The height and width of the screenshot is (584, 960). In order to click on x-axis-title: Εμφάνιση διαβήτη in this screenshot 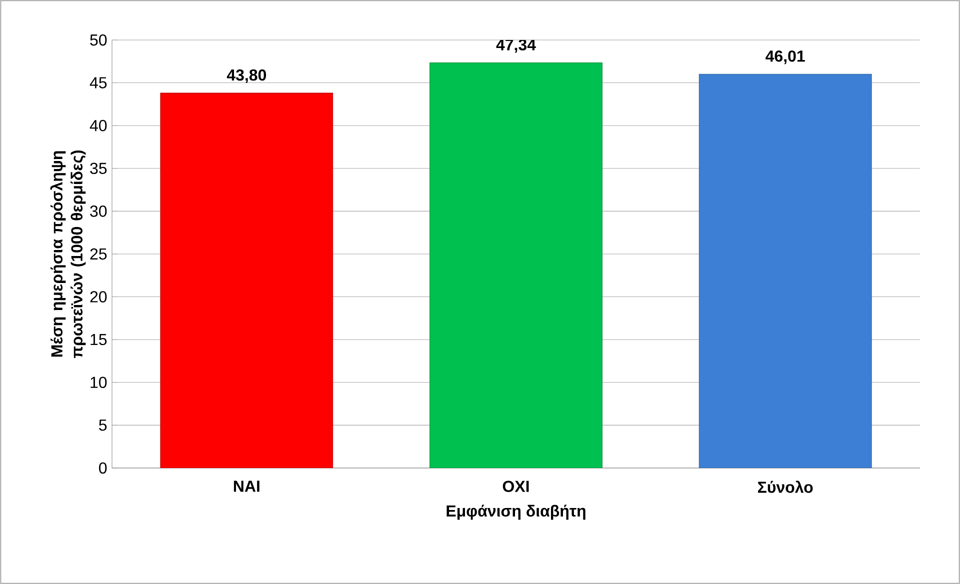, I will do `click(516, 512)`.